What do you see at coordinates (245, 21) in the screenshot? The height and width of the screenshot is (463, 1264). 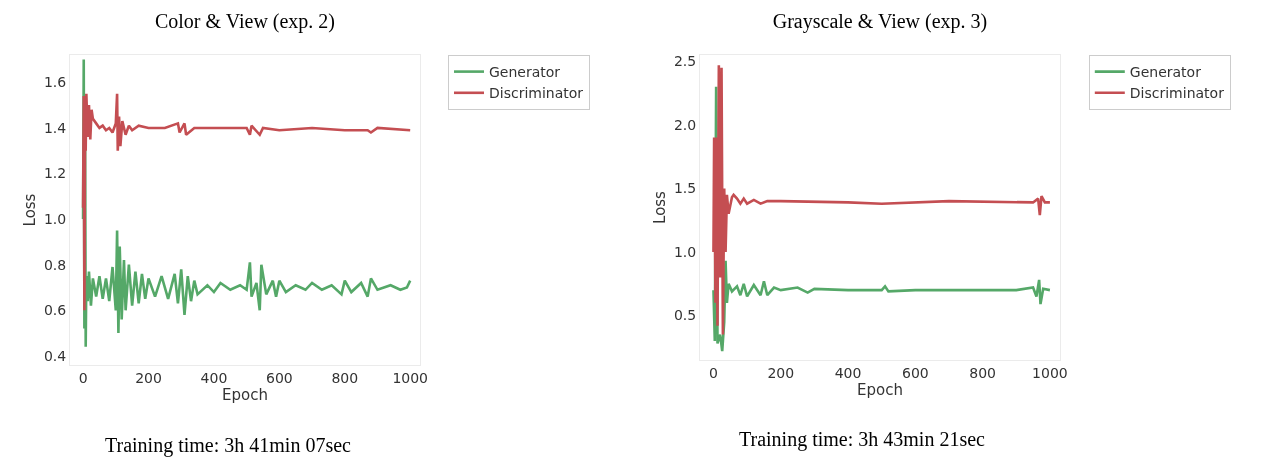 I see `chart-title: Color & View (exp. 2)` at bounding box center [245, 21].